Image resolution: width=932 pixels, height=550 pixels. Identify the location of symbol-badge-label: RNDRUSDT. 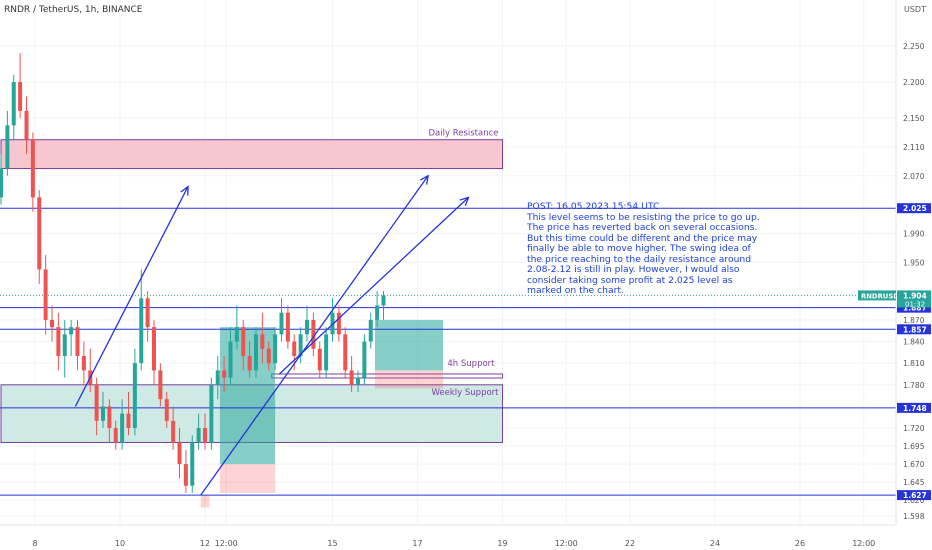
(882, 296).